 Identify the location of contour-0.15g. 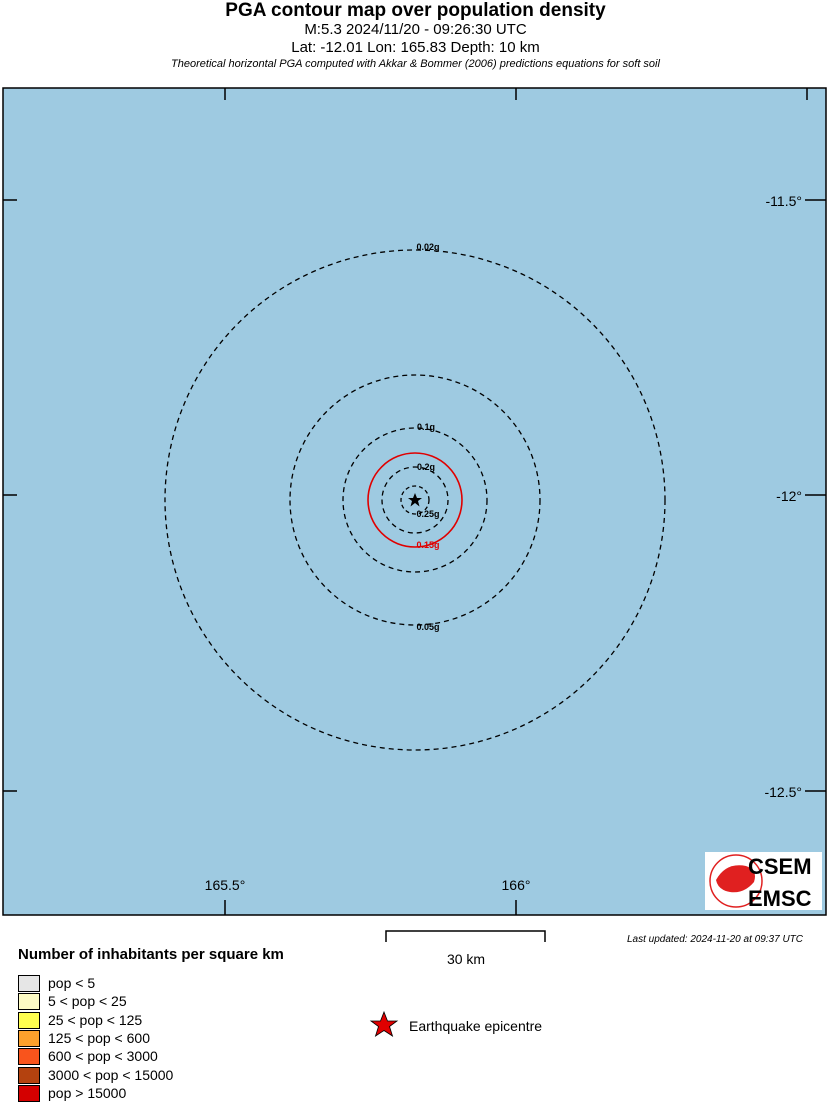
(415, 500).